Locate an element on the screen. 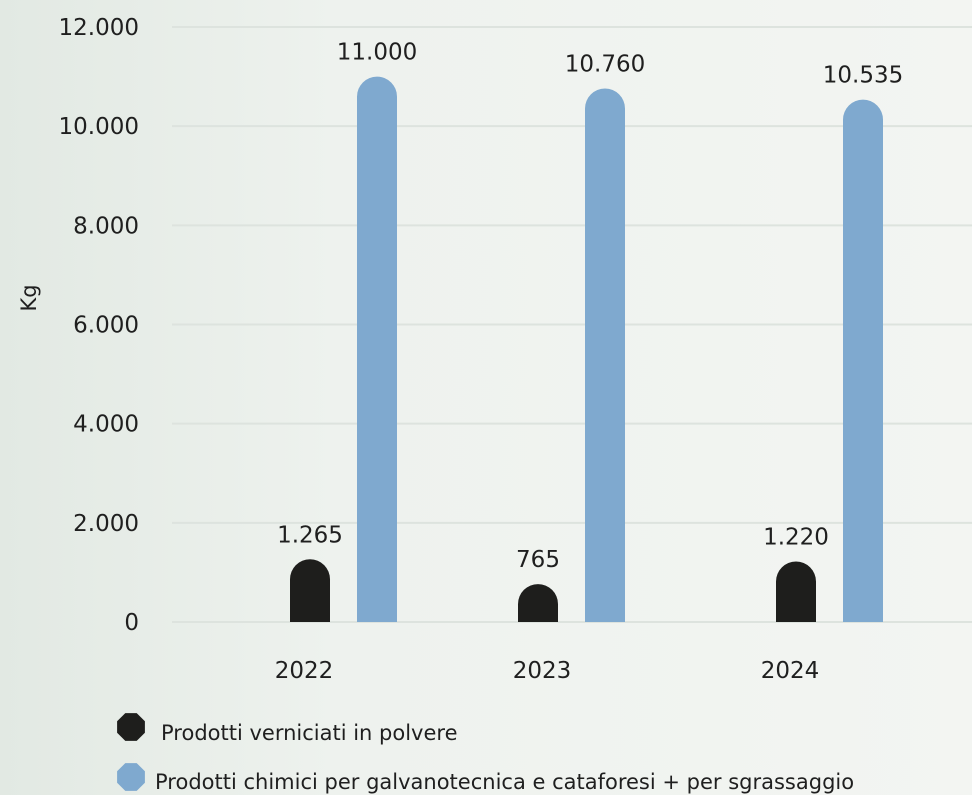  y-tick-label: 6.000 is located at coordinates (106, 326).